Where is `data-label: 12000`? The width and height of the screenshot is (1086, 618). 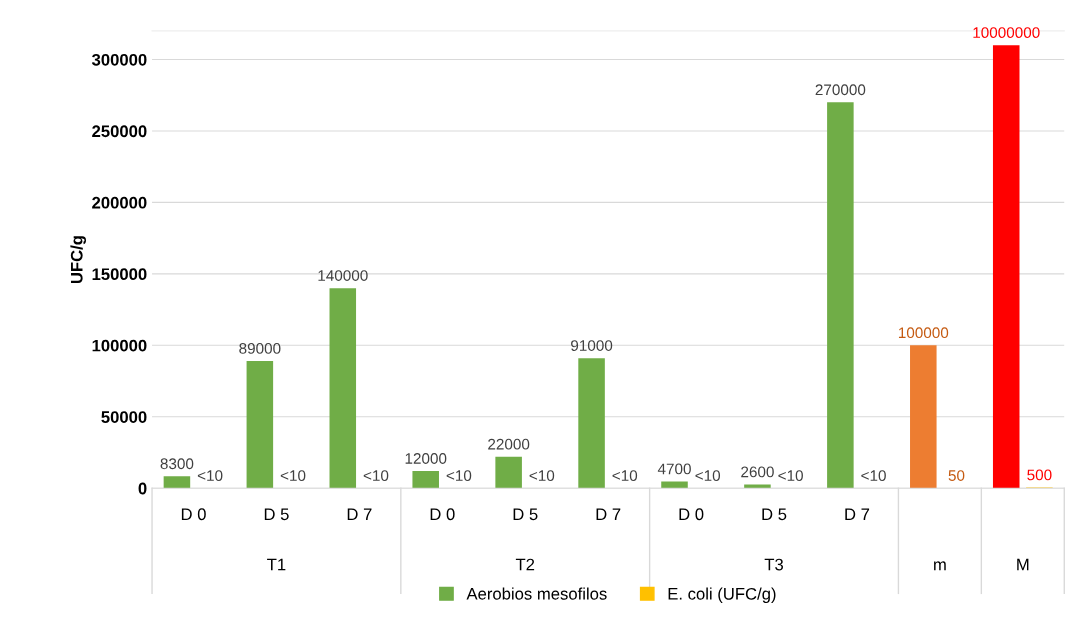 data-label: 12000 is located at coordinates (426, 458).